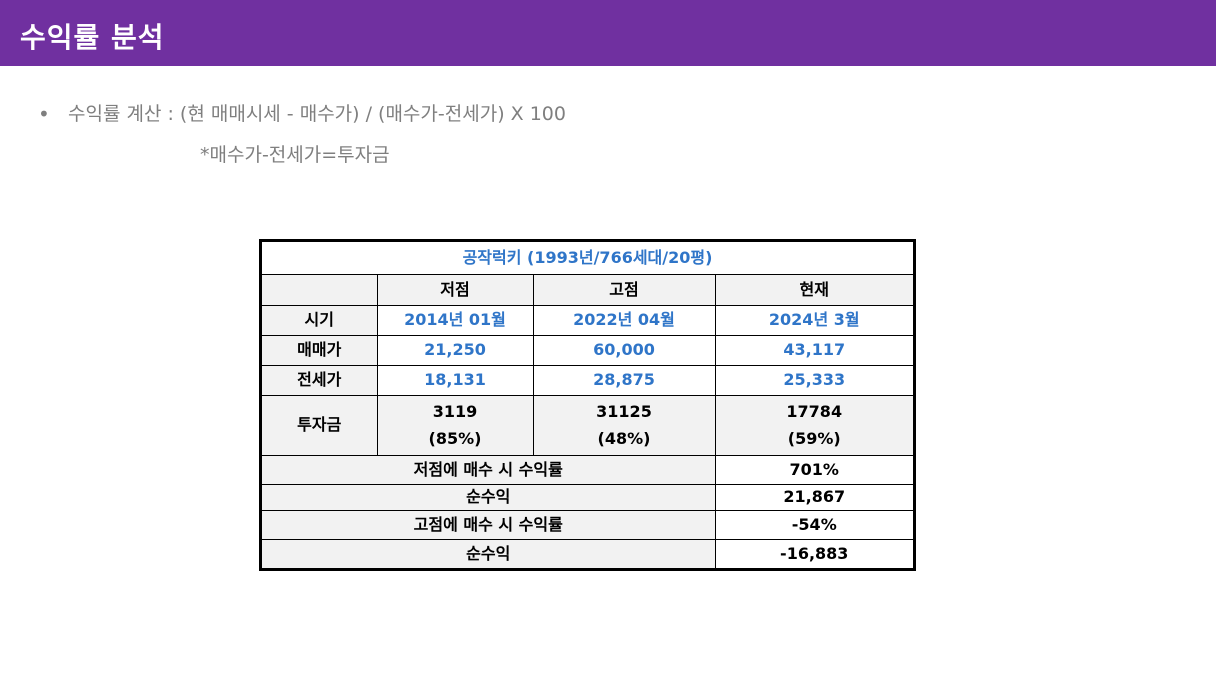 This screenshot has width=1216, height=684. I want to click on table-title: 공작럭키 (1993년/766세대/20평), so click(587, 258).